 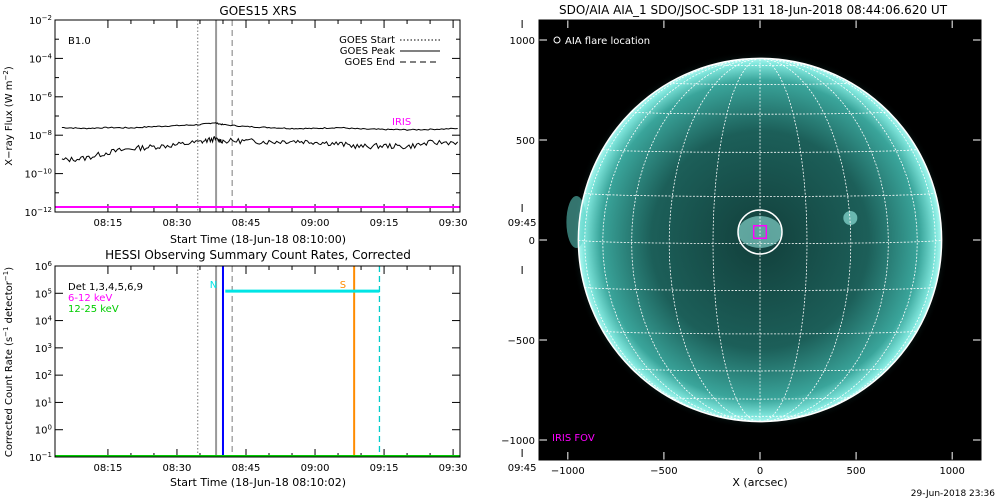 I want to click on hessi-xlabel: Start Time (18-Jun-18 08:10:02), so click(x=258, y=482).